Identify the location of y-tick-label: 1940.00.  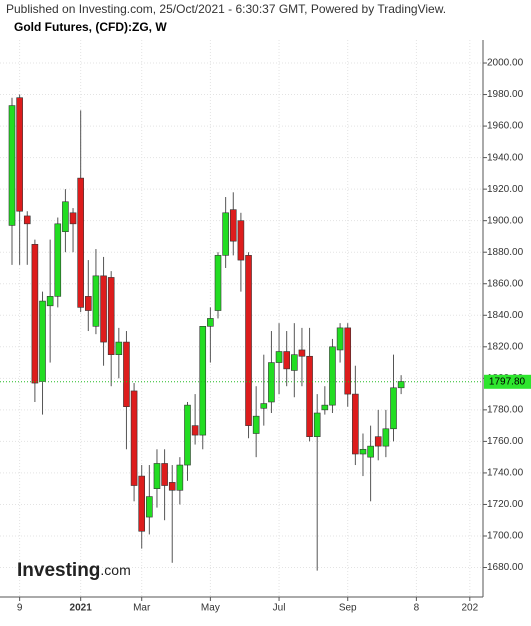
(505, 157).